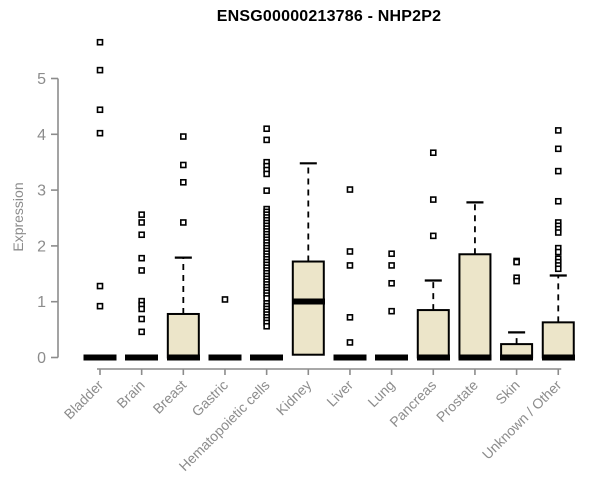 The height and width of the screenshot is (500, 600). What do you see at coordinates (457, 401) in the screenshot?
I see `category-label: Prostate` at bounding box center [457, 401].